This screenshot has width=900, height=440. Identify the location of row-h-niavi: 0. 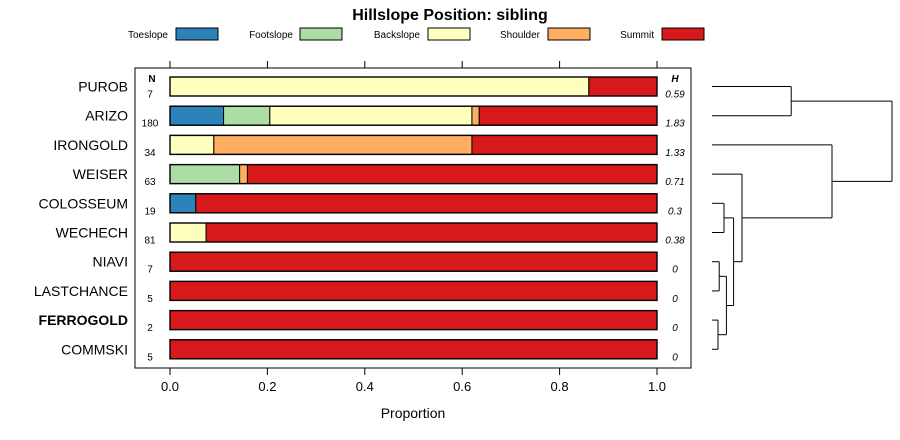
(675, 270).